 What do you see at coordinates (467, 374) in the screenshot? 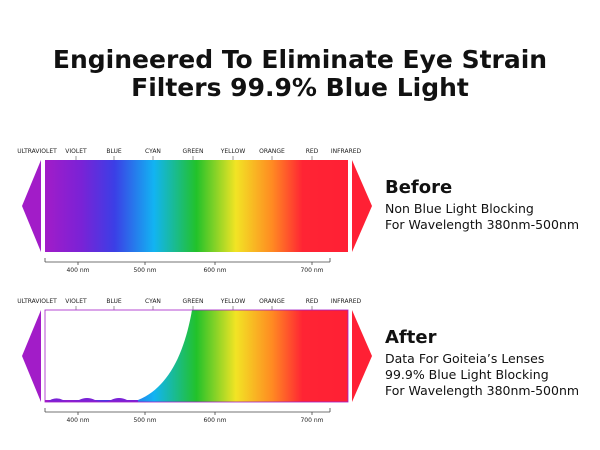
I see `panel-text: 99.9% Blue Light Blocking` at bounding box center [467, 374].